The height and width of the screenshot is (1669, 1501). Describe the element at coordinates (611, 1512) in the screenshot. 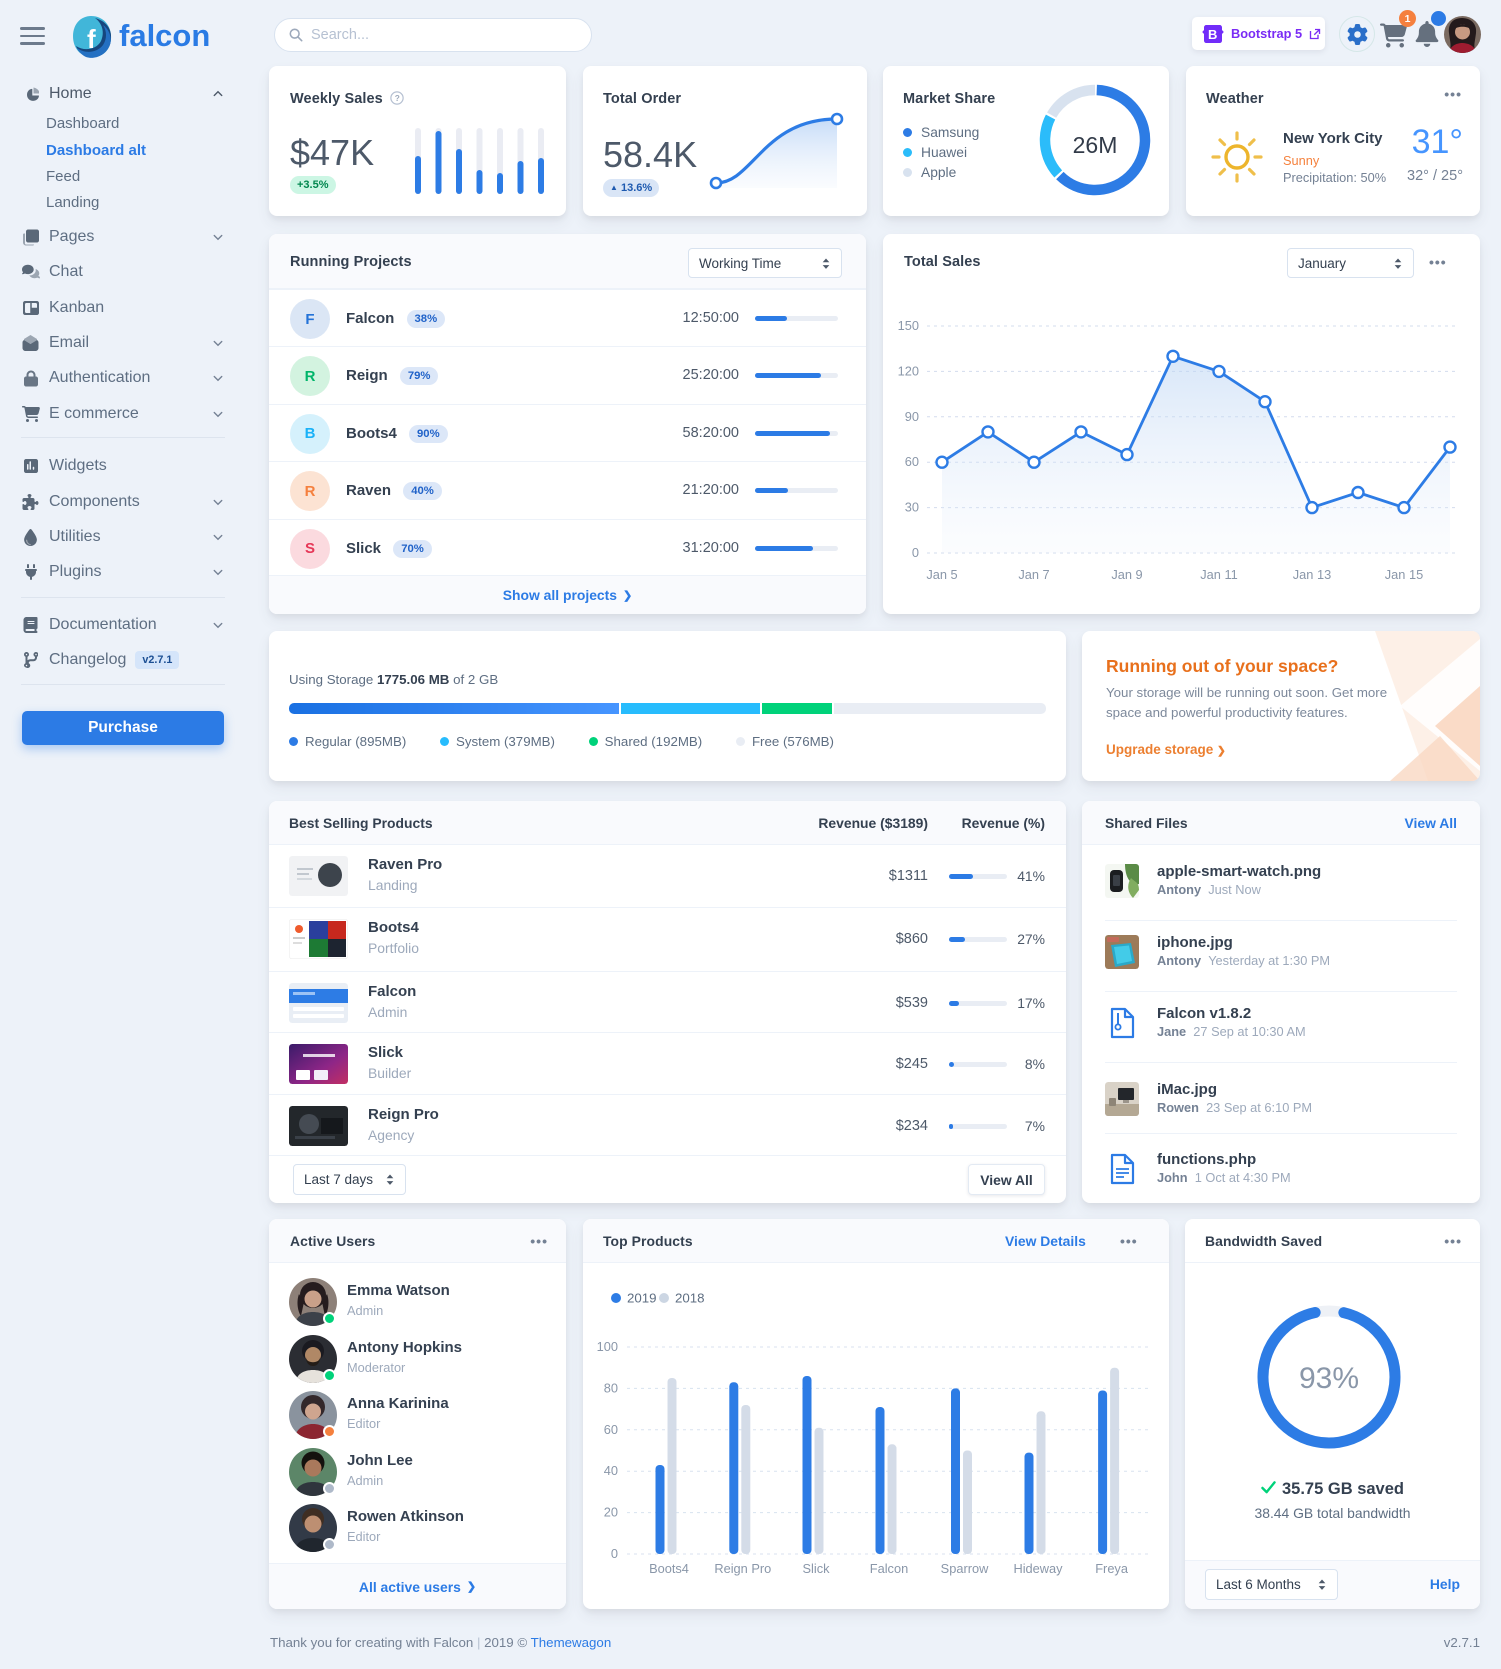

I see `svg-text: 20` at that location.